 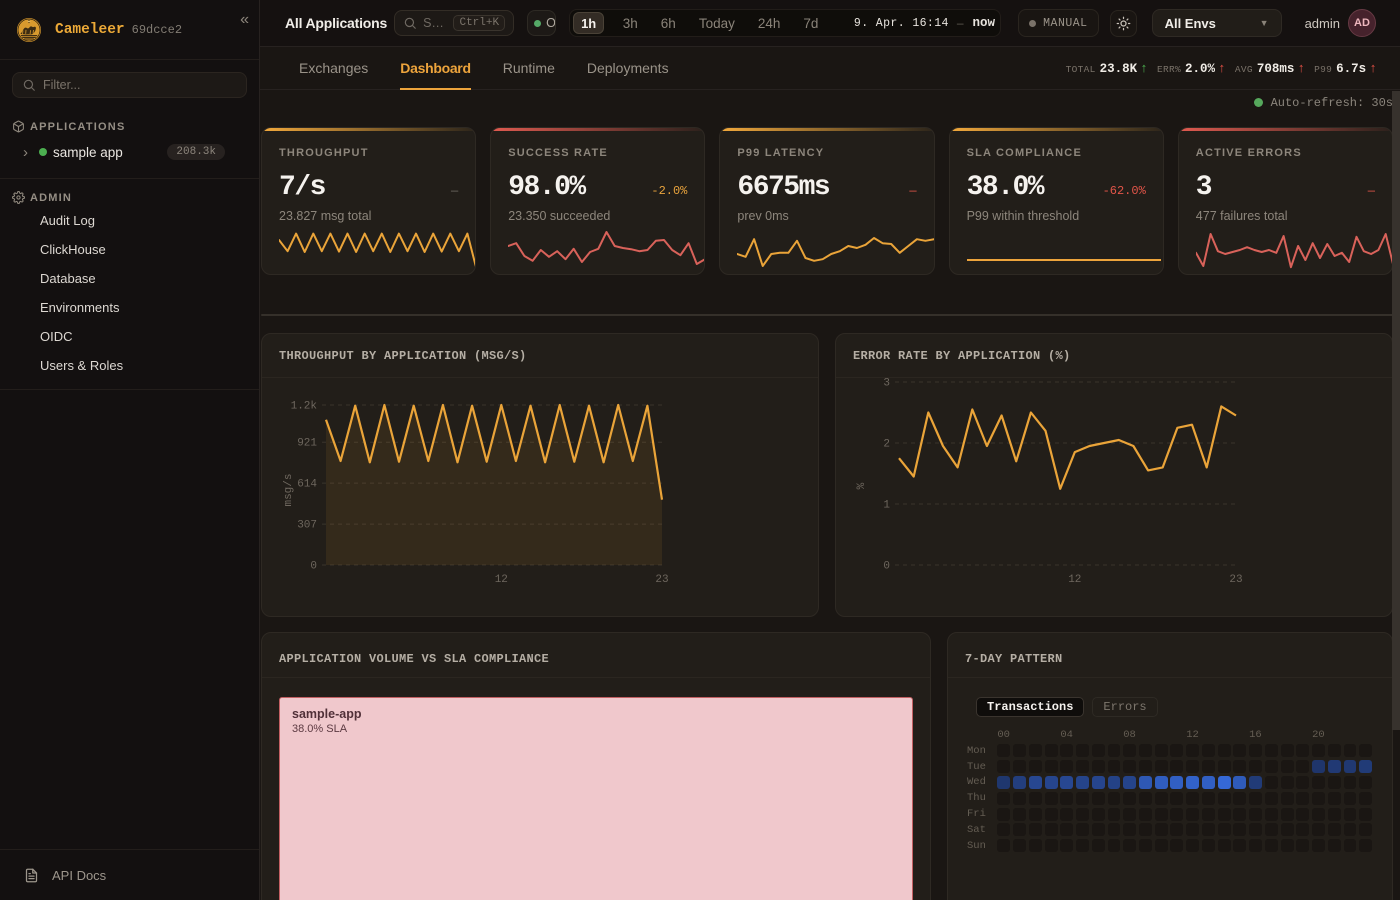 I want to click on svg-text: 614, so click(x=307, y=485).